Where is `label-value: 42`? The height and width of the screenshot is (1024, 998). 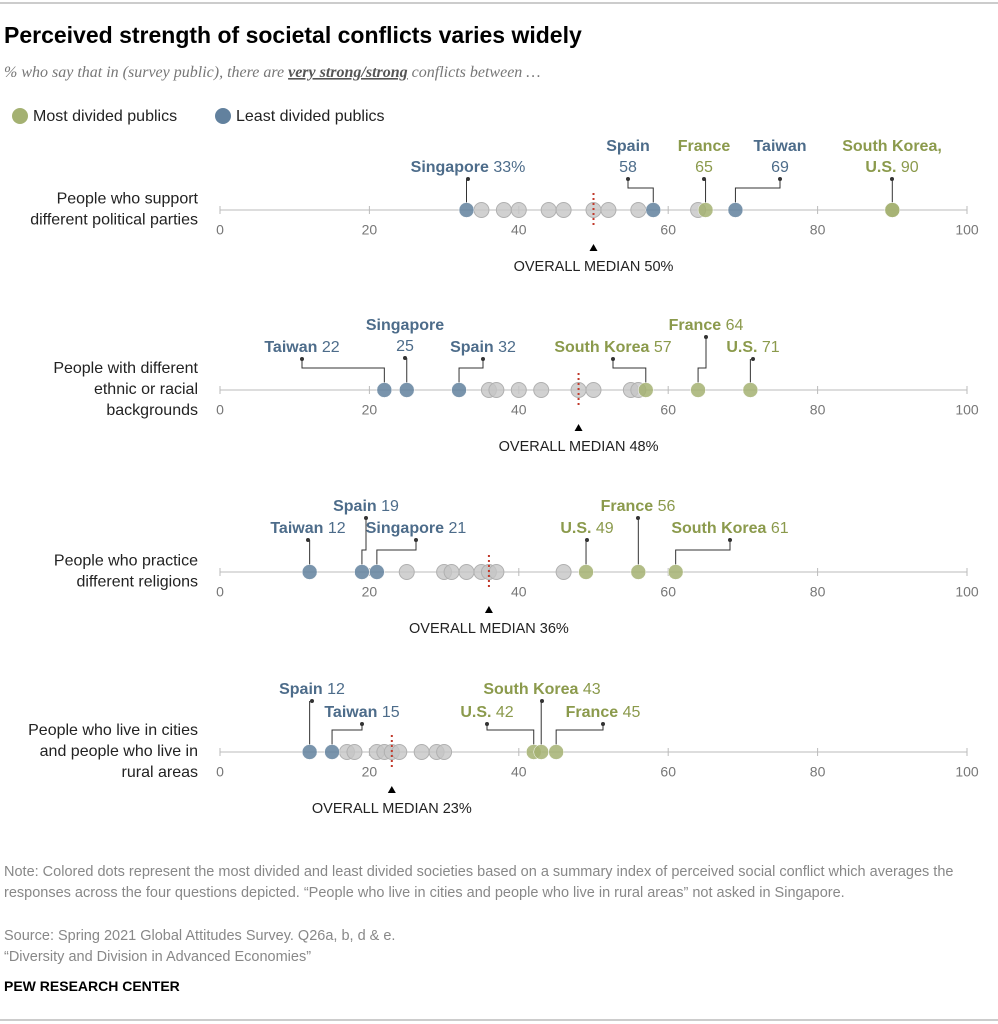 label-value: 42 is located at coordinates (505, 712).